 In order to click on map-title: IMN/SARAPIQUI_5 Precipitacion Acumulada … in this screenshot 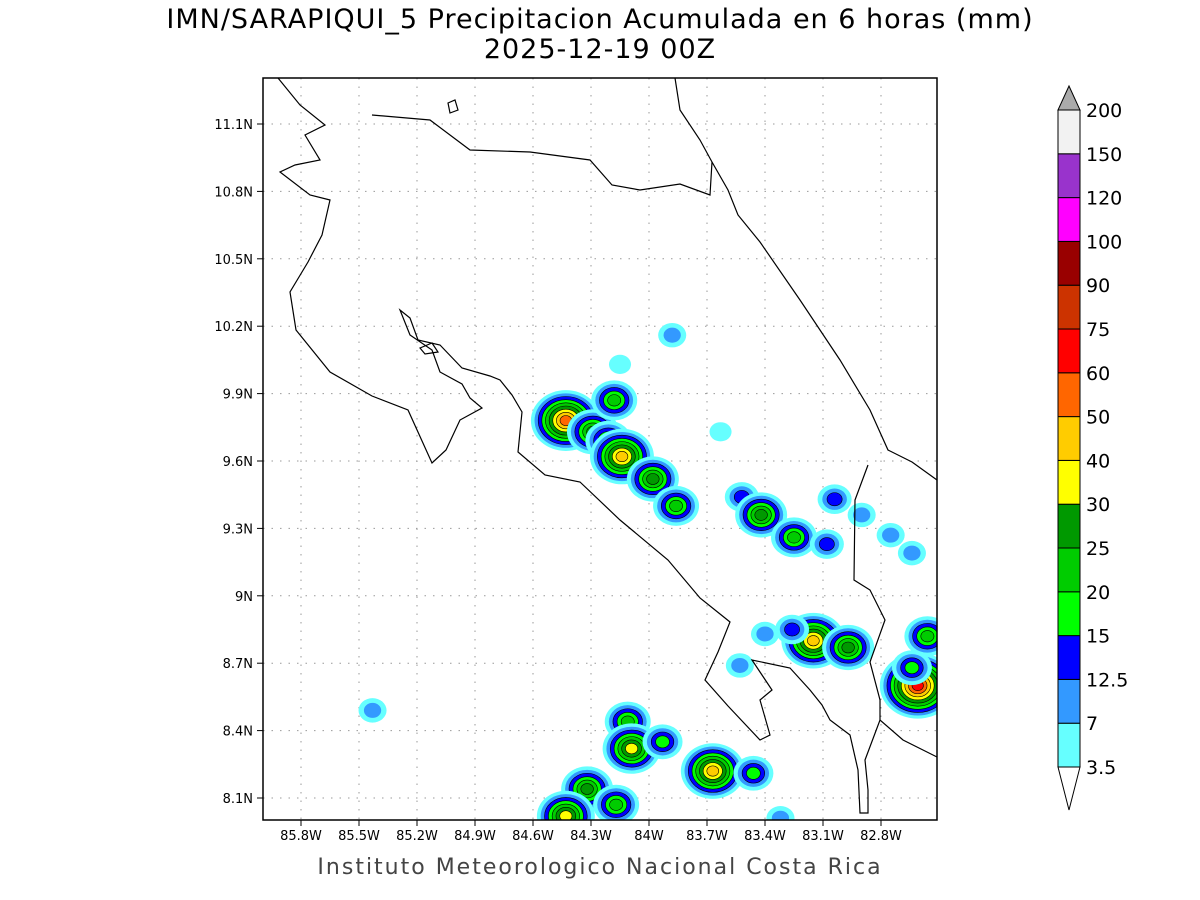, I will do `click(600, 19)`.